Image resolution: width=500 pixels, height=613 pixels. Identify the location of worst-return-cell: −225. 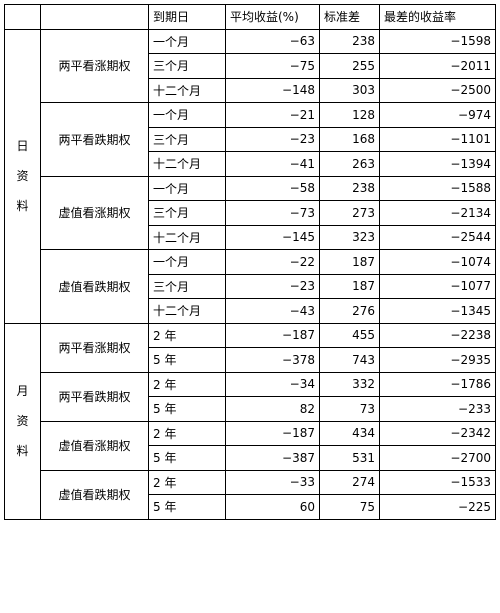
(437, 507).